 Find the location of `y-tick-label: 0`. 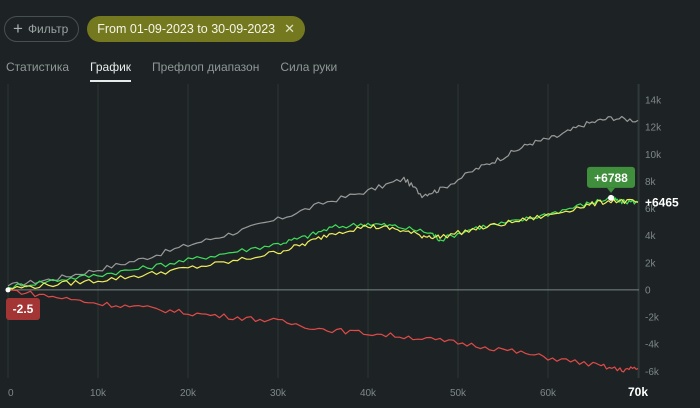

y-tick-label: 0 is located at coordinates (648, 290).